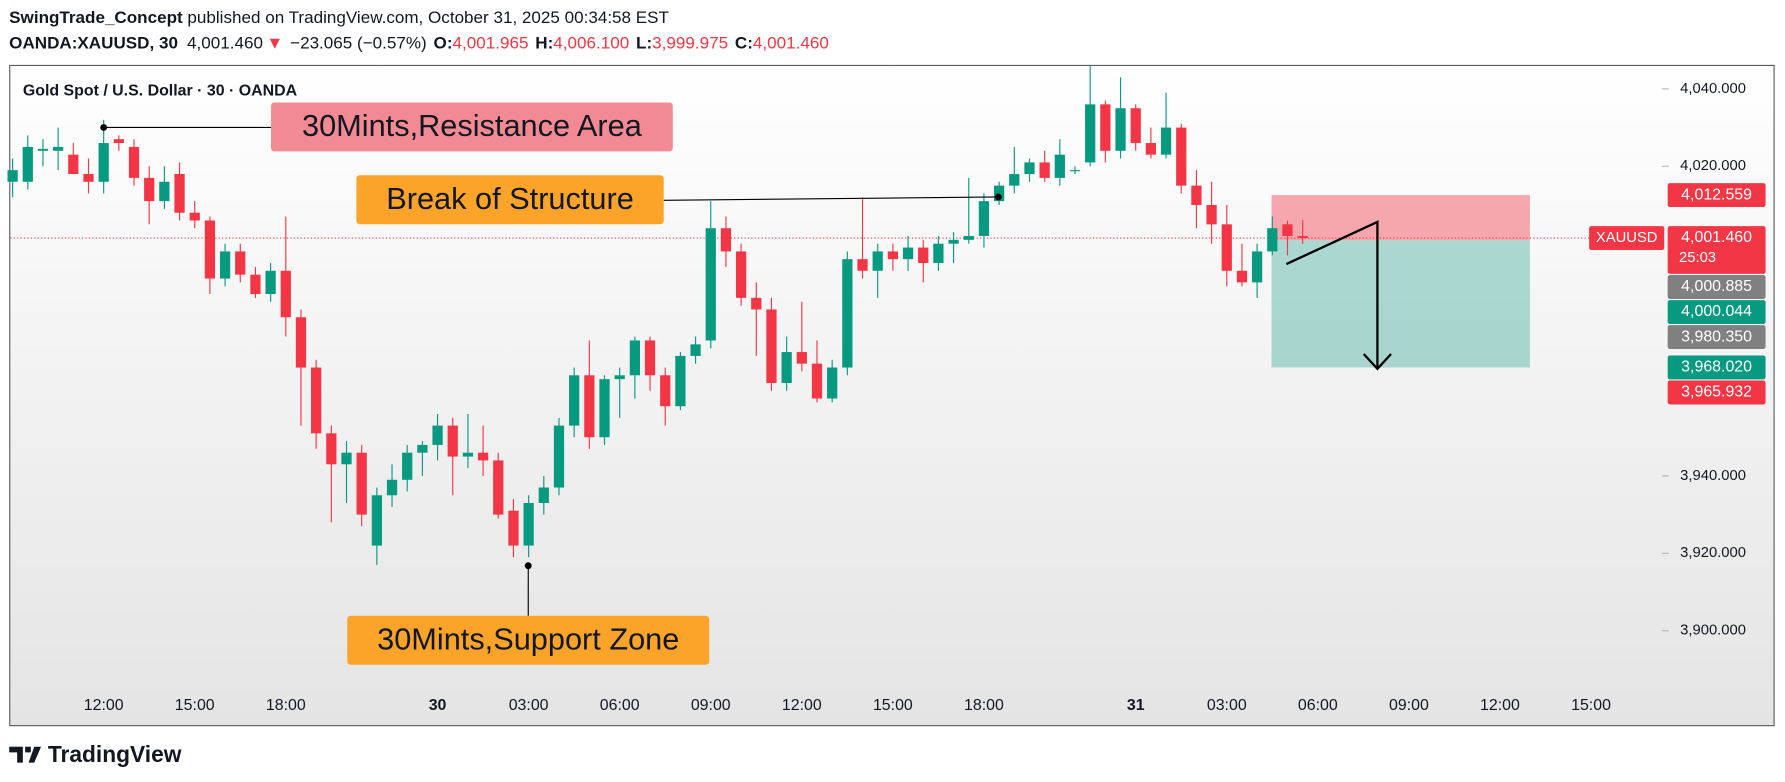 The height and width of the screenshot is (782, 1785). What do you see at coordinates (544, 42) in the screenshot?
I see `ohlc-key: H:` at bounding box center [544, 42].